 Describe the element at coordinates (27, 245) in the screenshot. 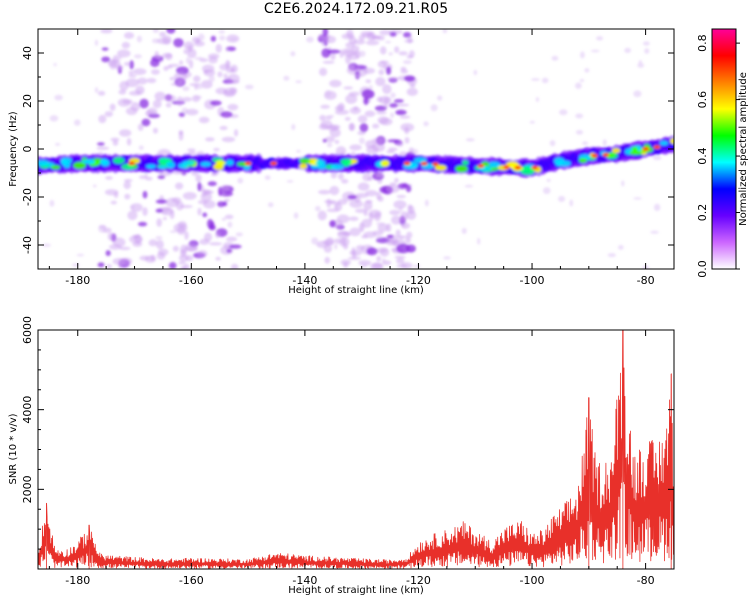

I see `spectrogram-y-tick-label: -40` at that location.